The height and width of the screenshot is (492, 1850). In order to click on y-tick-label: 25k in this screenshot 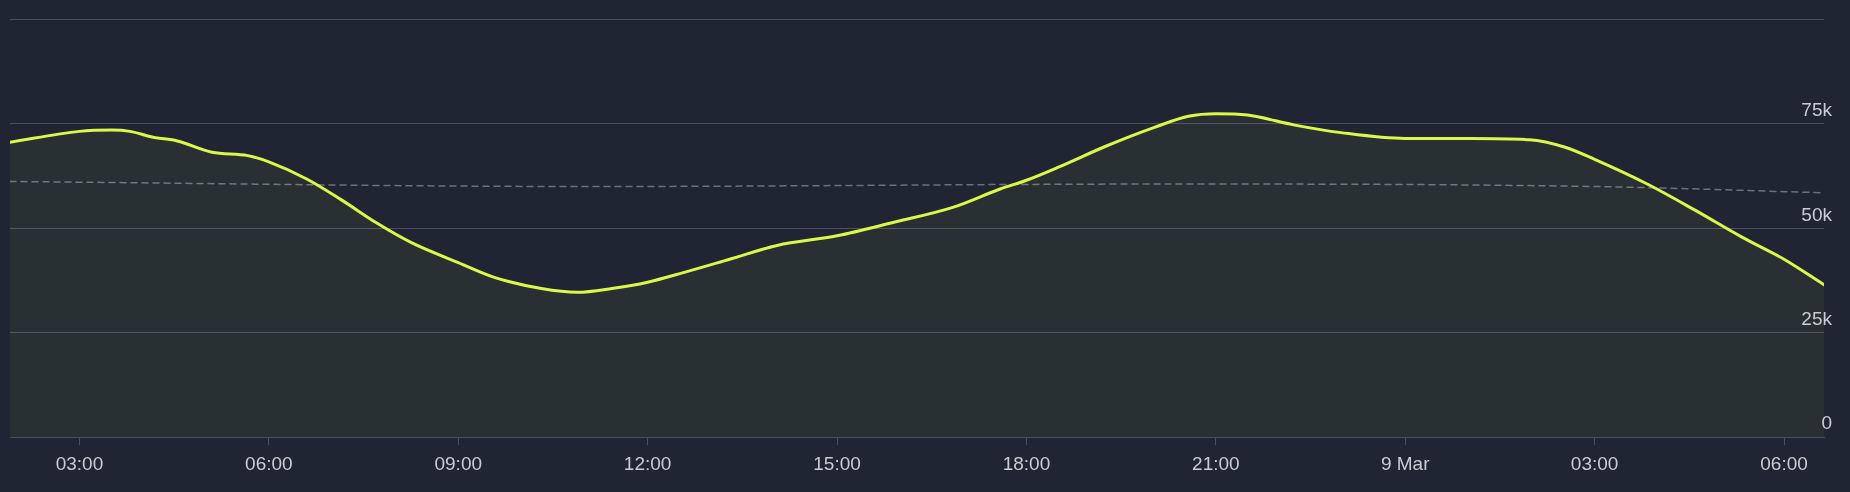, I will do `click(1817, 318)`.